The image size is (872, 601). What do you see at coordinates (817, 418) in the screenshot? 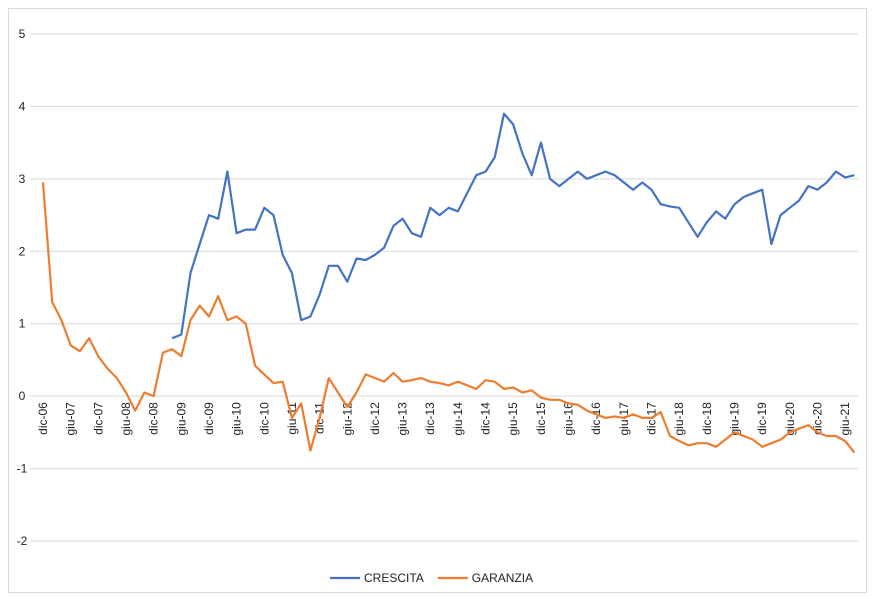
I see `x-tick-label: dic-20` at bounding box center [817, 418].